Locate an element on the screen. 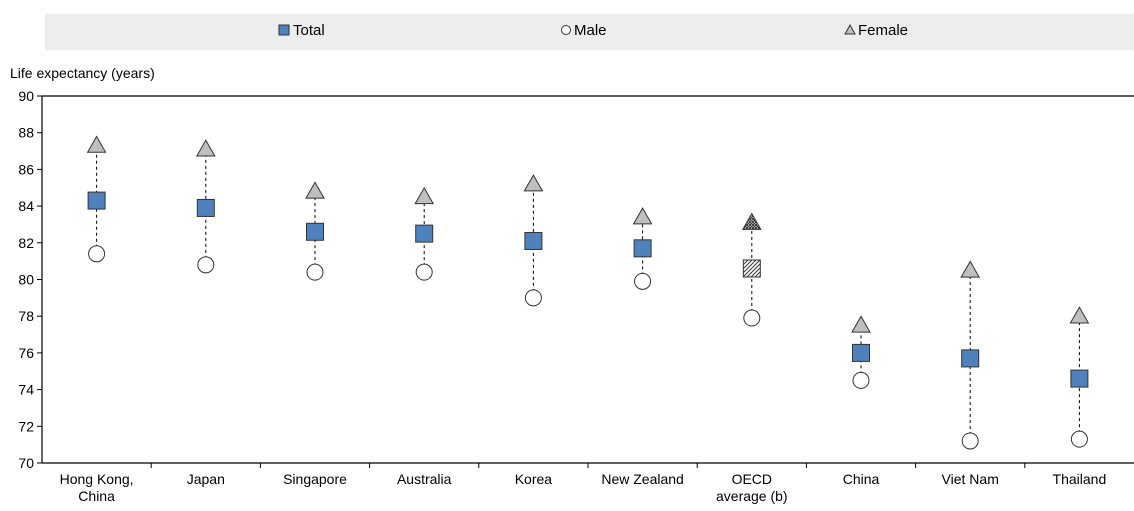 This screenshot has width=1134, height=511. category-label-8: Viet Nam is located at coordinates (970, 479).